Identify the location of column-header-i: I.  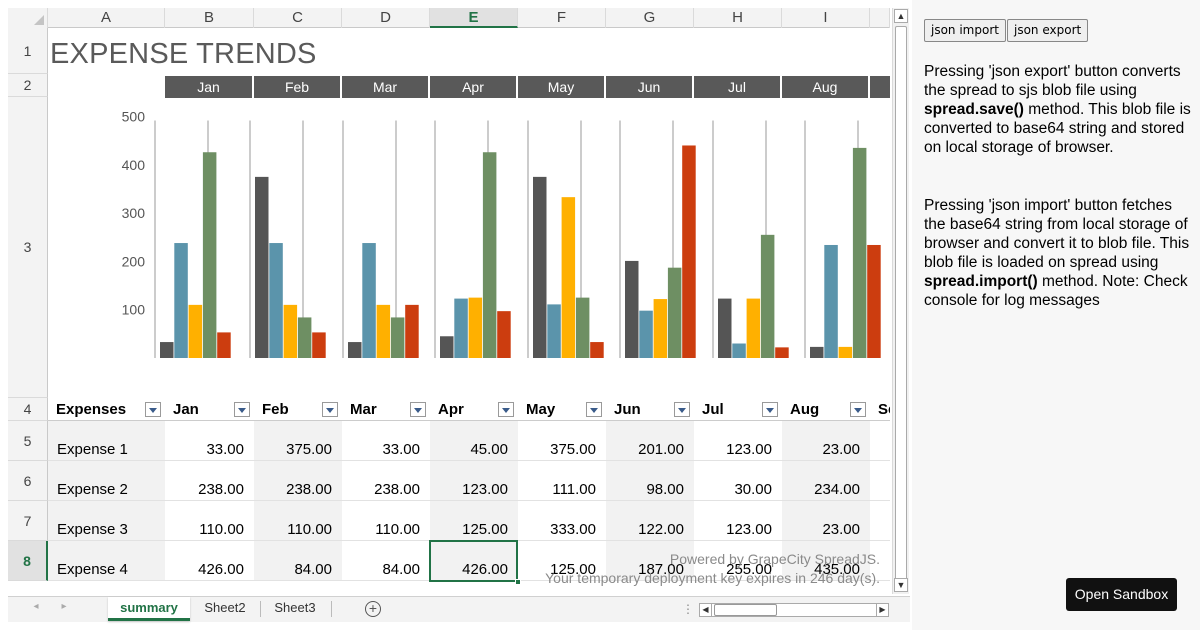
(826, 18).